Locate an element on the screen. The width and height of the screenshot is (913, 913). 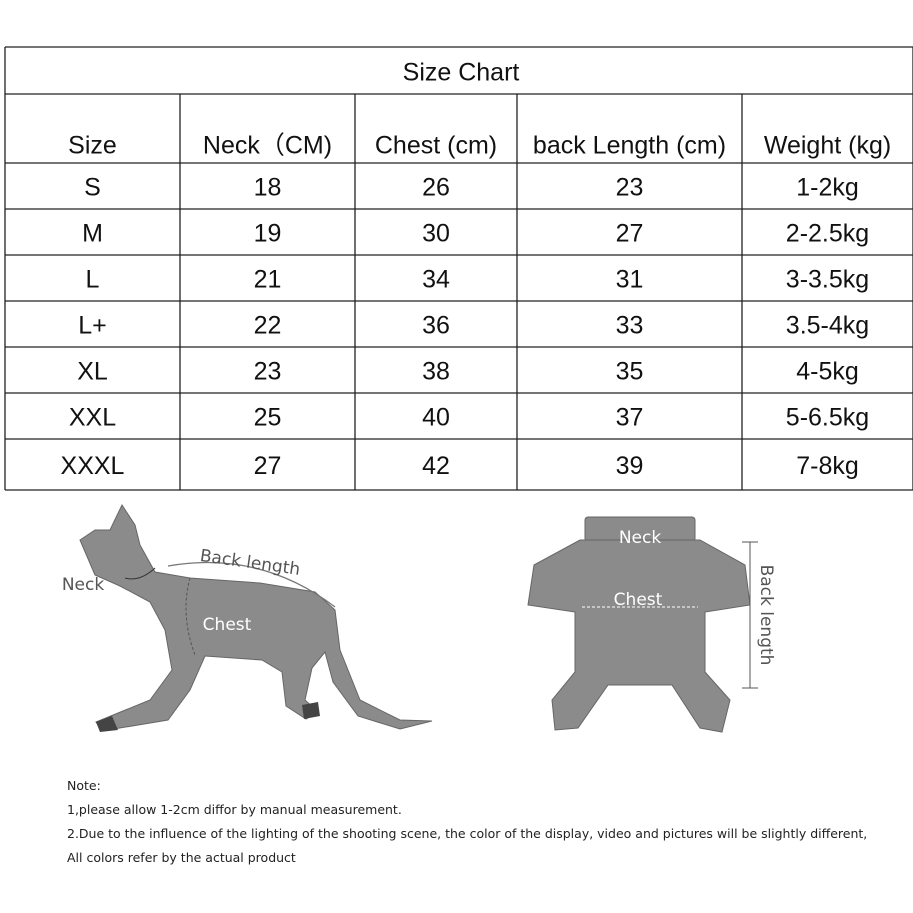
table-cell: 39 is located at coordinates (630, 466).